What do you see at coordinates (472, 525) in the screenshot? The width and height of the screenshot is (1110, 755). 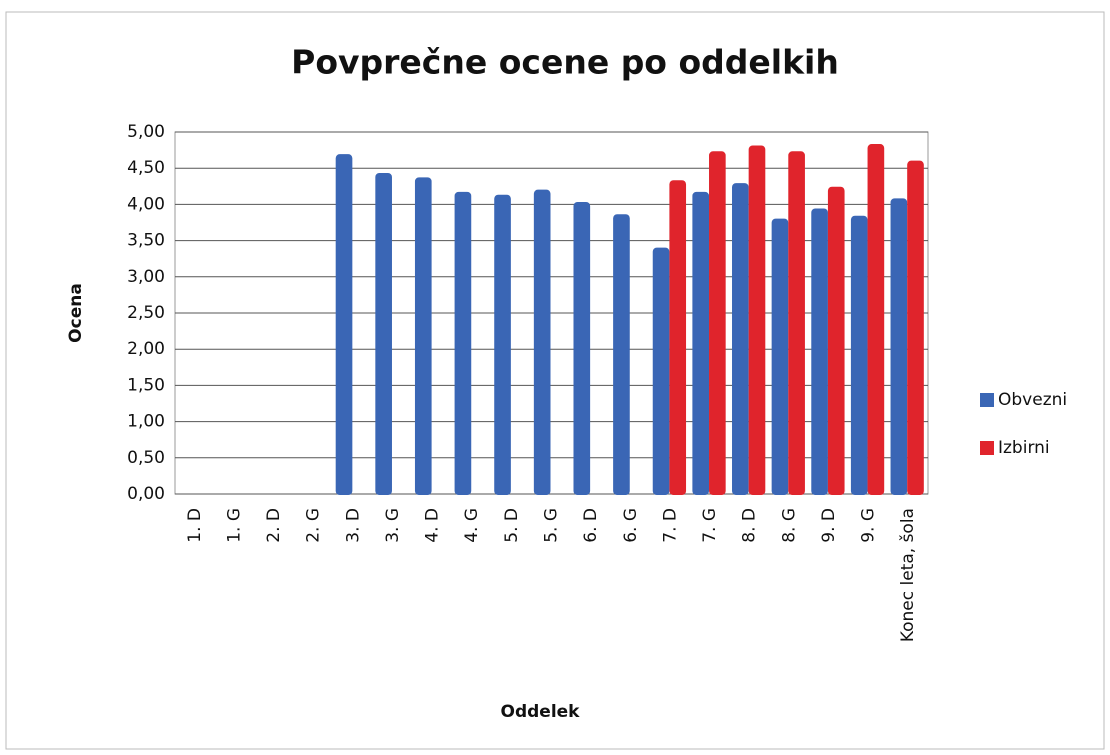 I see `x-tick-label: 4. G` at bounding box center [472, 525].